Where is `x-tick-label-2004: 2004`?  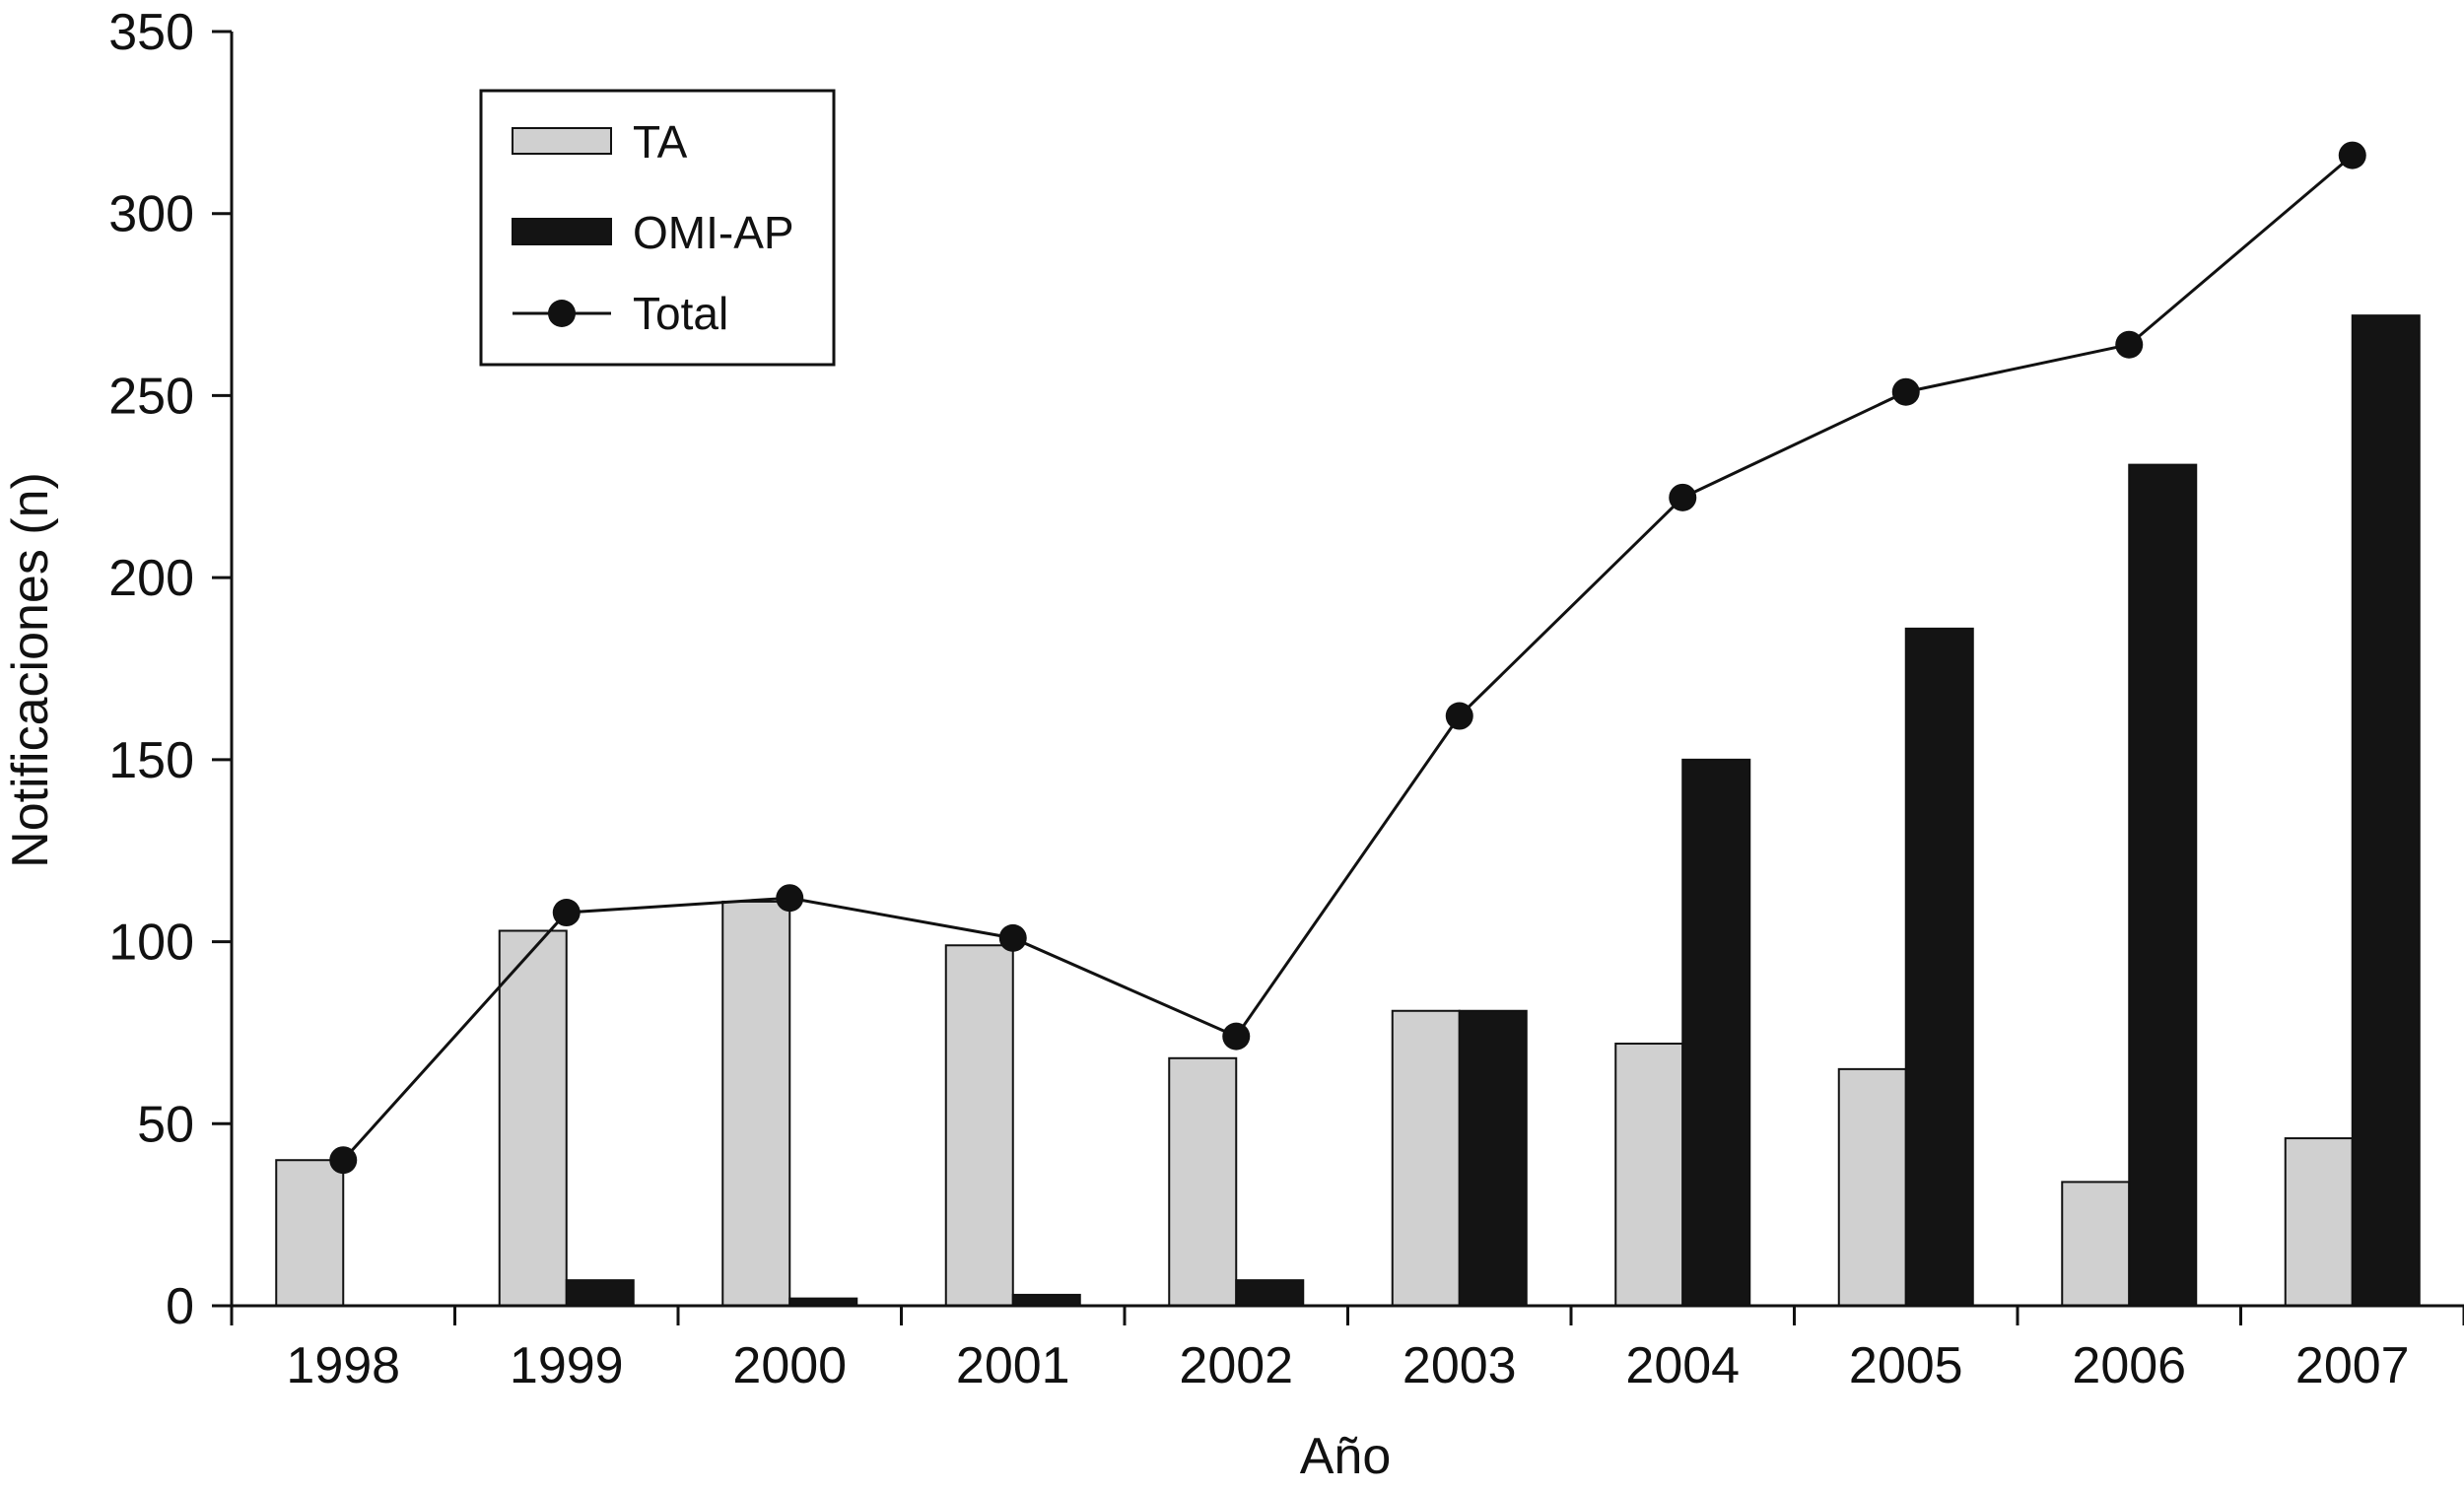 x-tick-label-2004: 2004 is located at coordinates (1682, 1365).